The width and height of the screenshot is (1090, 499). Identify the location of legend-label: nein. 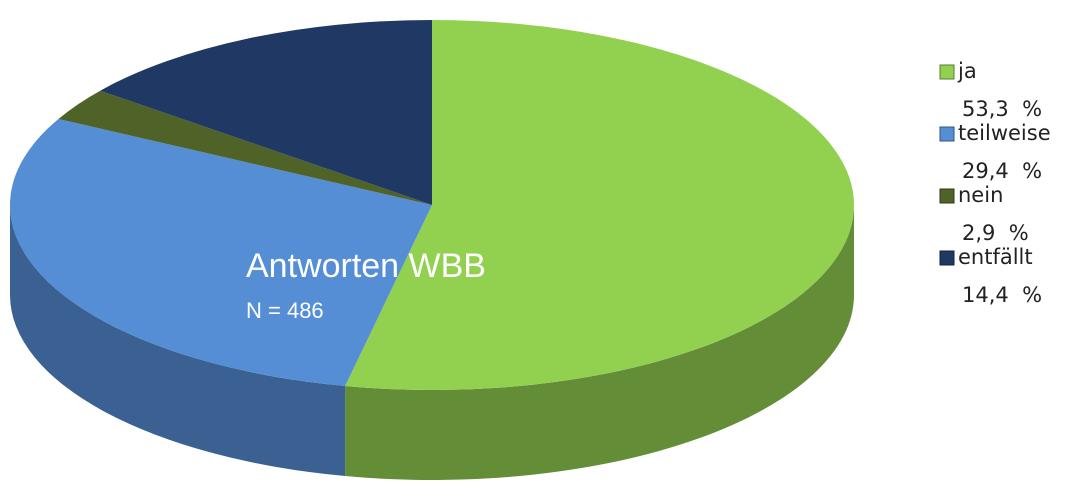
(980, 195).